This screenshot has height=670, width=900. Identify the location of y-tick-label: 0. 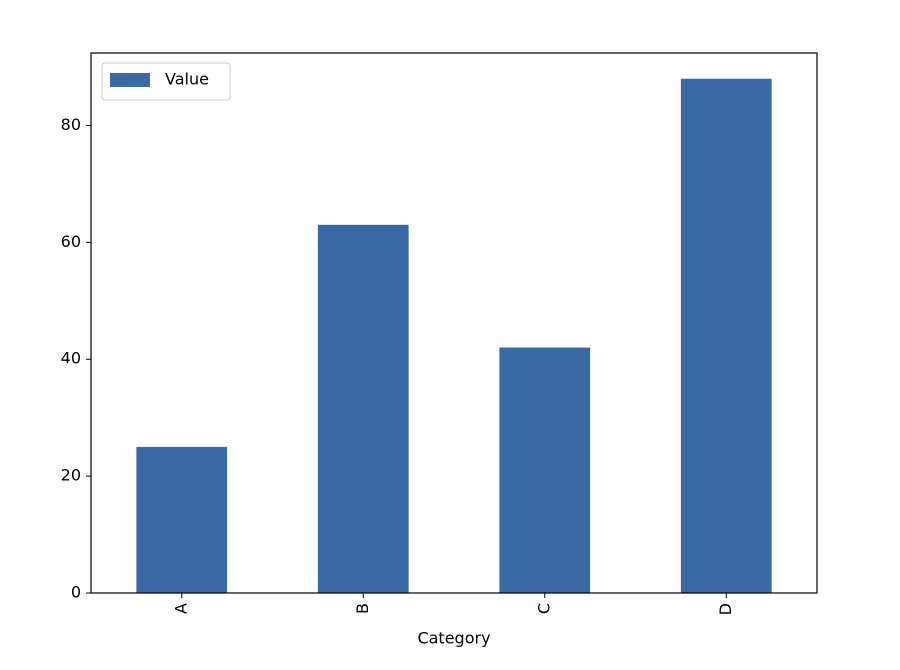
(76, 592).